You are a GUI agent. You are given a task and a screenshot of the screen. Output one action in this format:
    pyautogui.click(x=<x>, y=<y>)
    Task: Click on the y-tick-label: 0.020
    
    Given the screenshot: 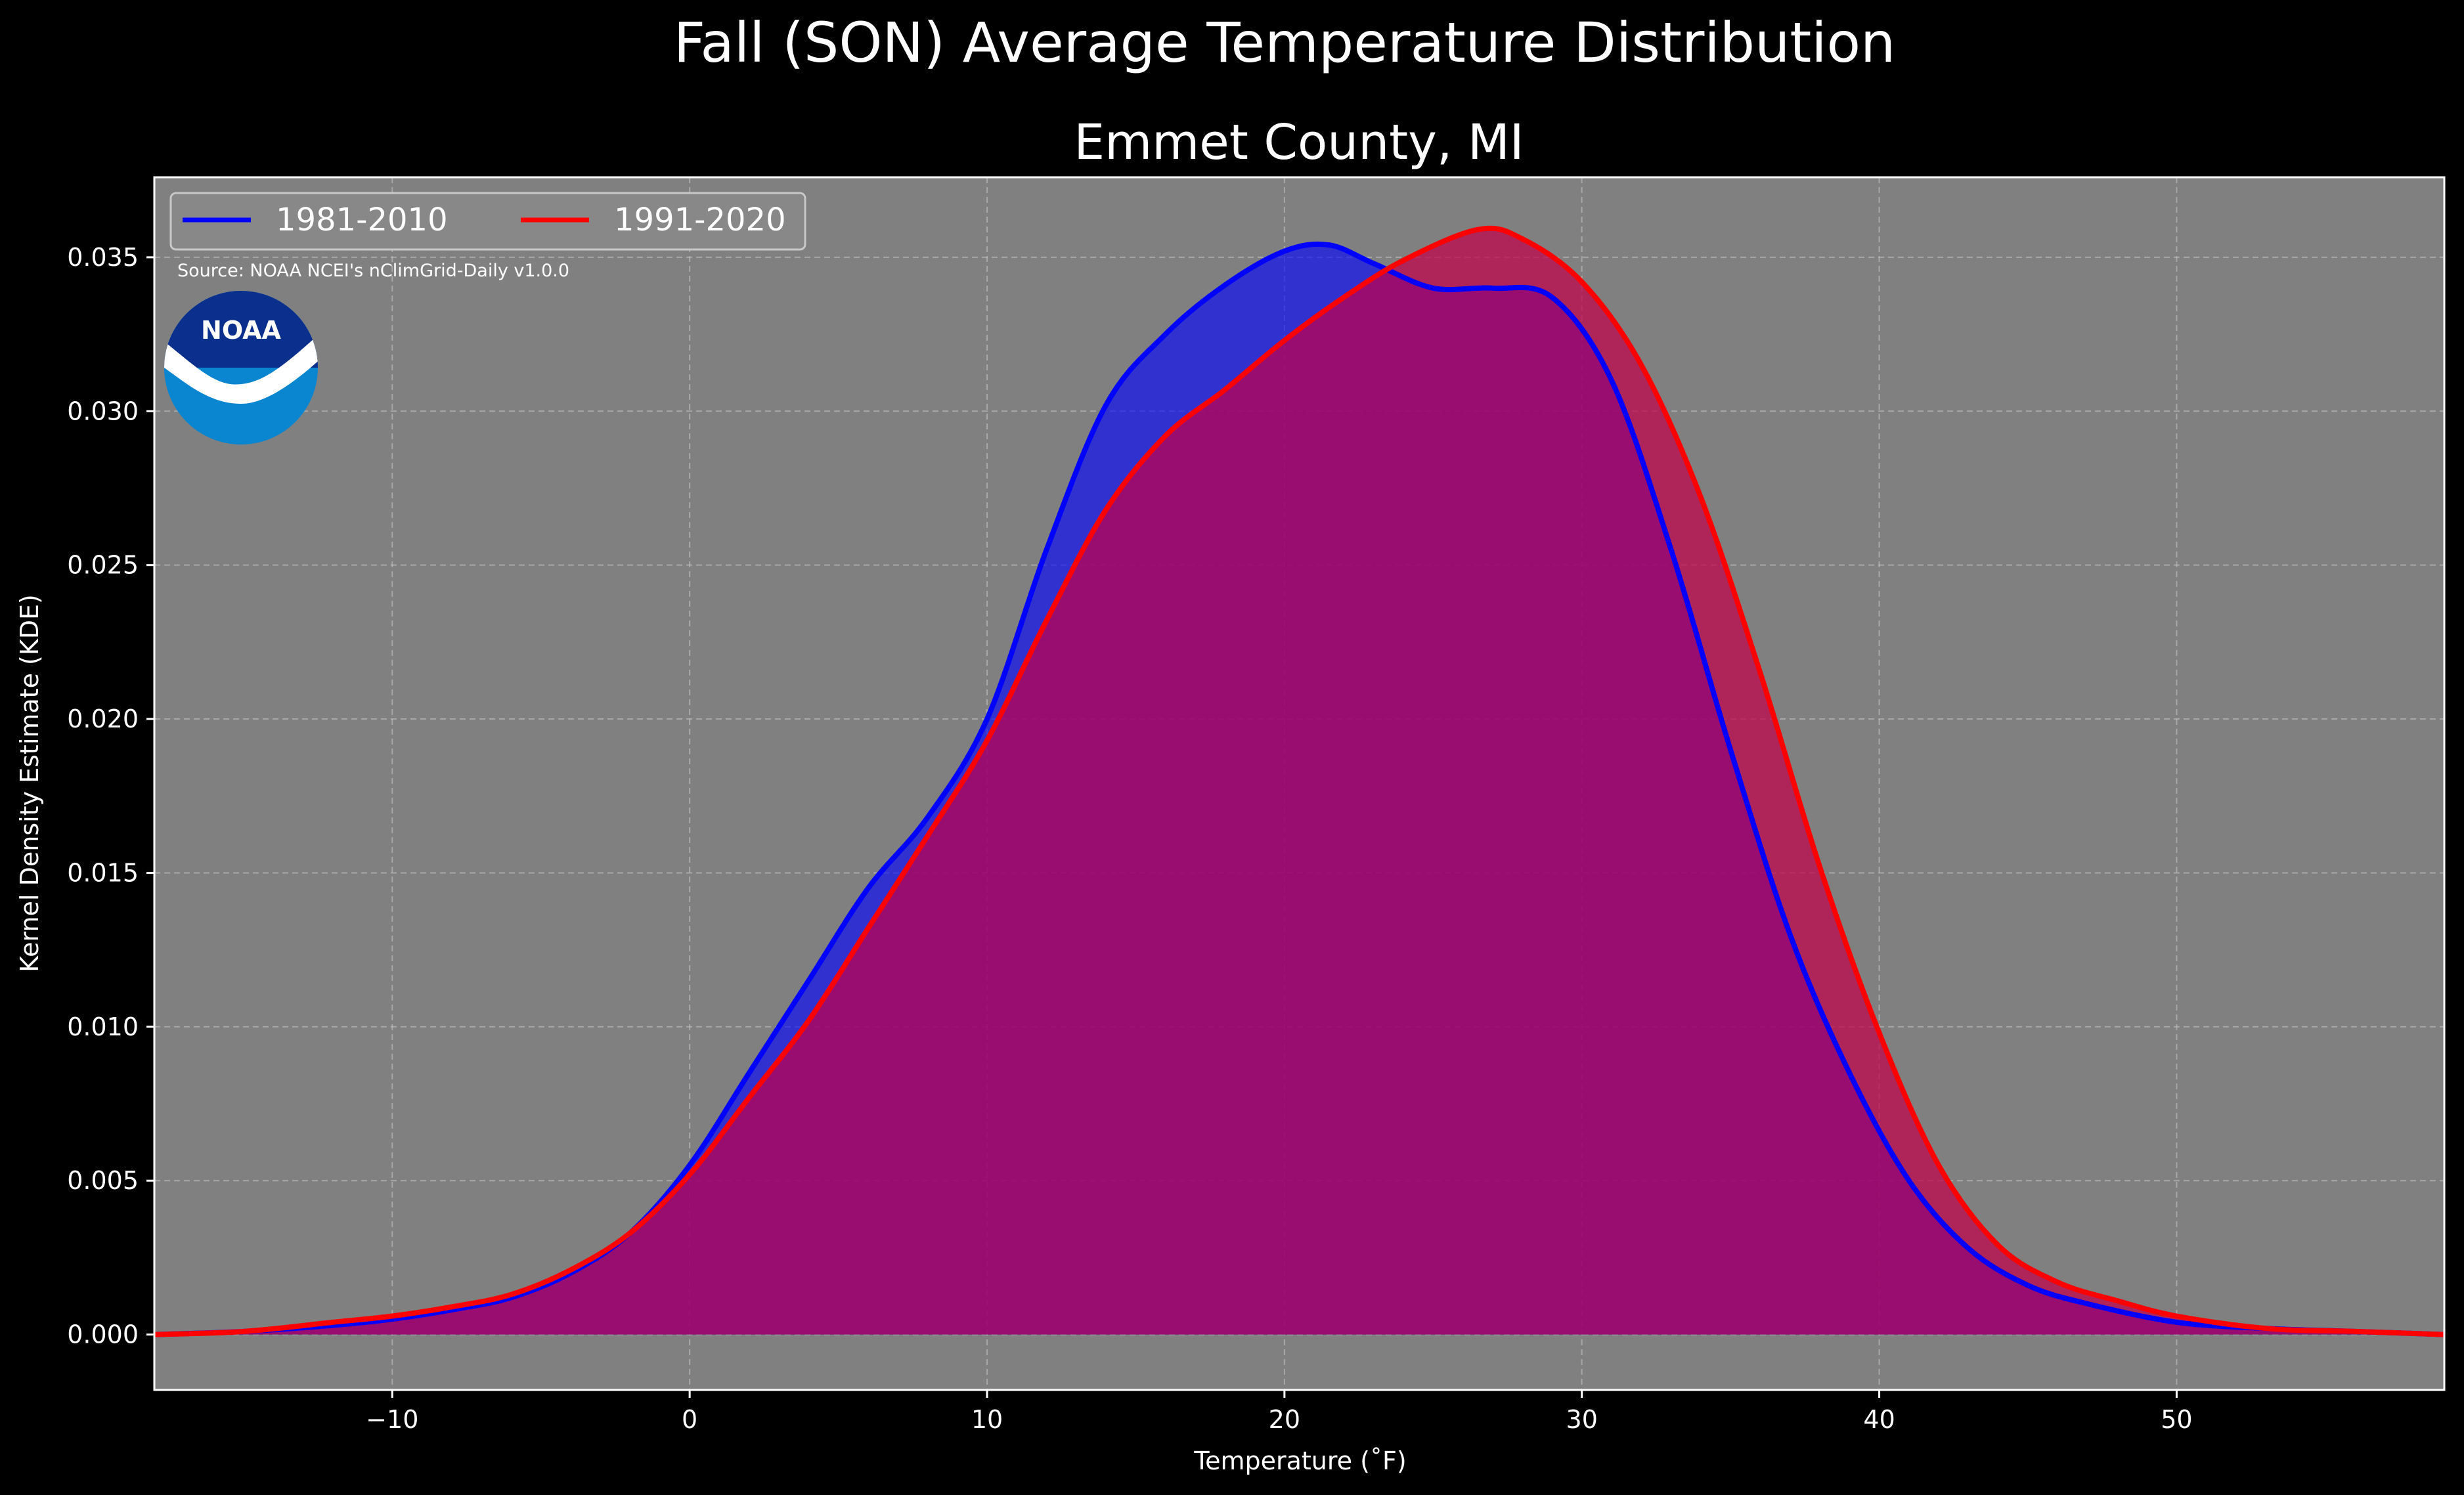 What is the action you would take?
    pyautogui.click(x=103, y=718)
    